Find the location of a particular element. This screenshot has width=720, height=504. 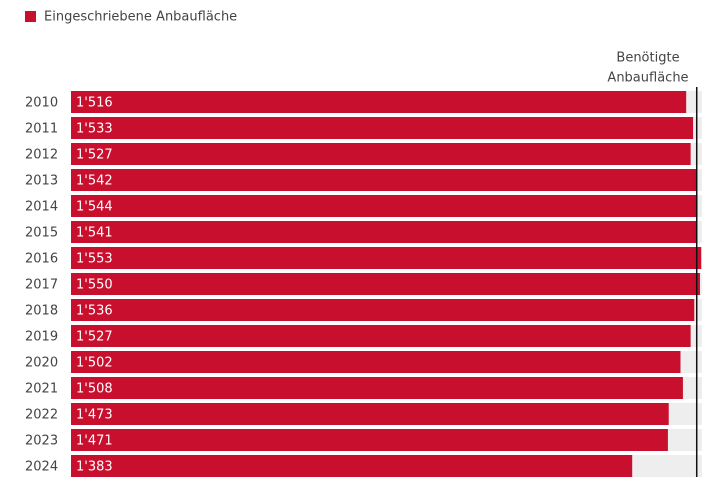

y-tick-label: 2011 is located at coordinates (41, 129).